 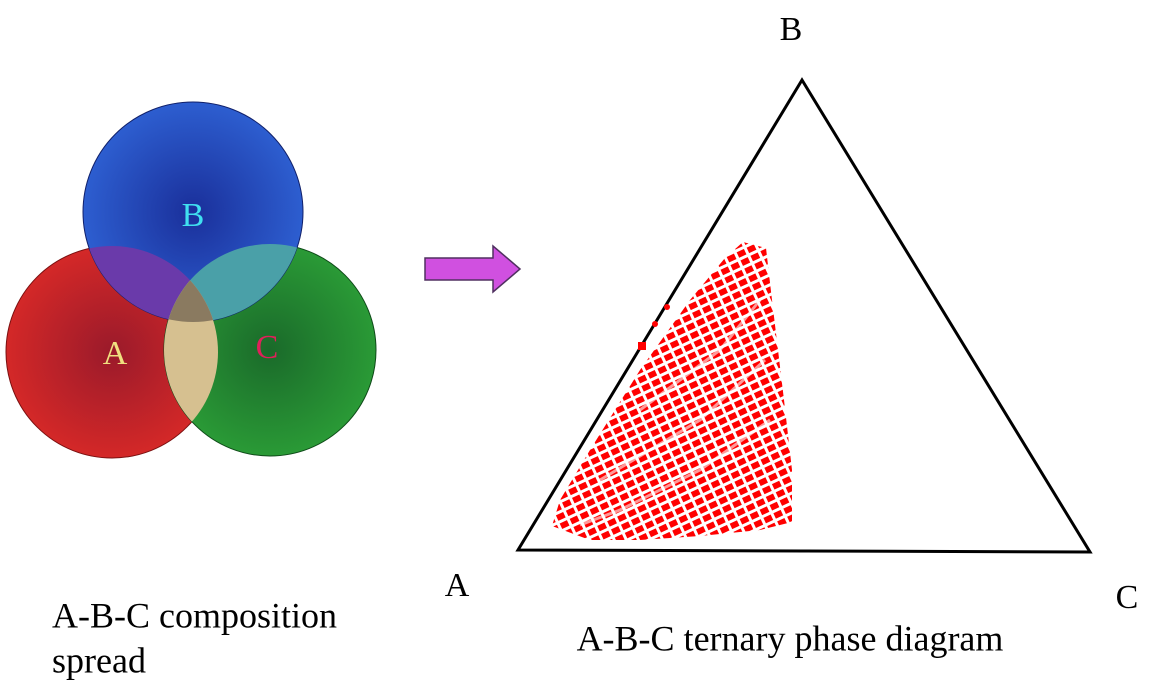 What do you see at coordinates (1127, 597) in the screenshot?
I see `vertex-label-c: C` at bounding box center [1127, 597].